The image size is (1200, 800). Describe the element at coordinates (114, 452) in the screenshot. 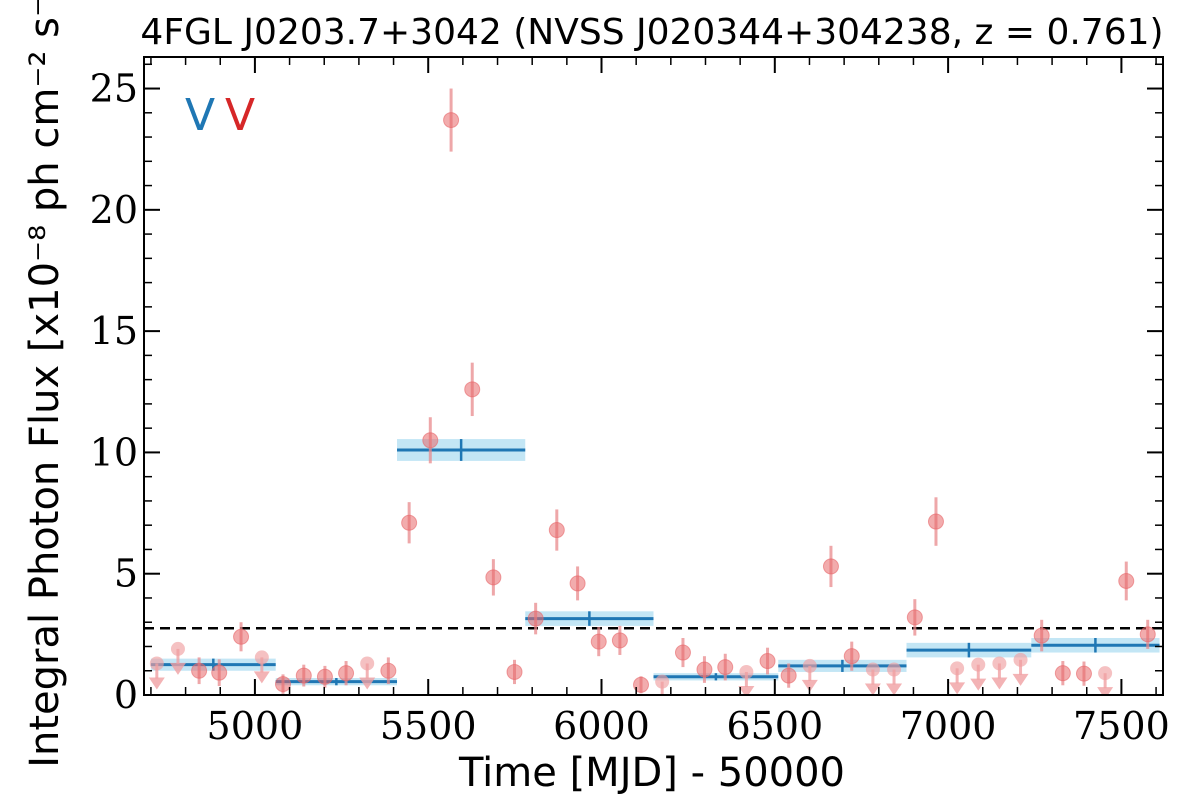

I see `y-tick-label-2: 10` at that location.